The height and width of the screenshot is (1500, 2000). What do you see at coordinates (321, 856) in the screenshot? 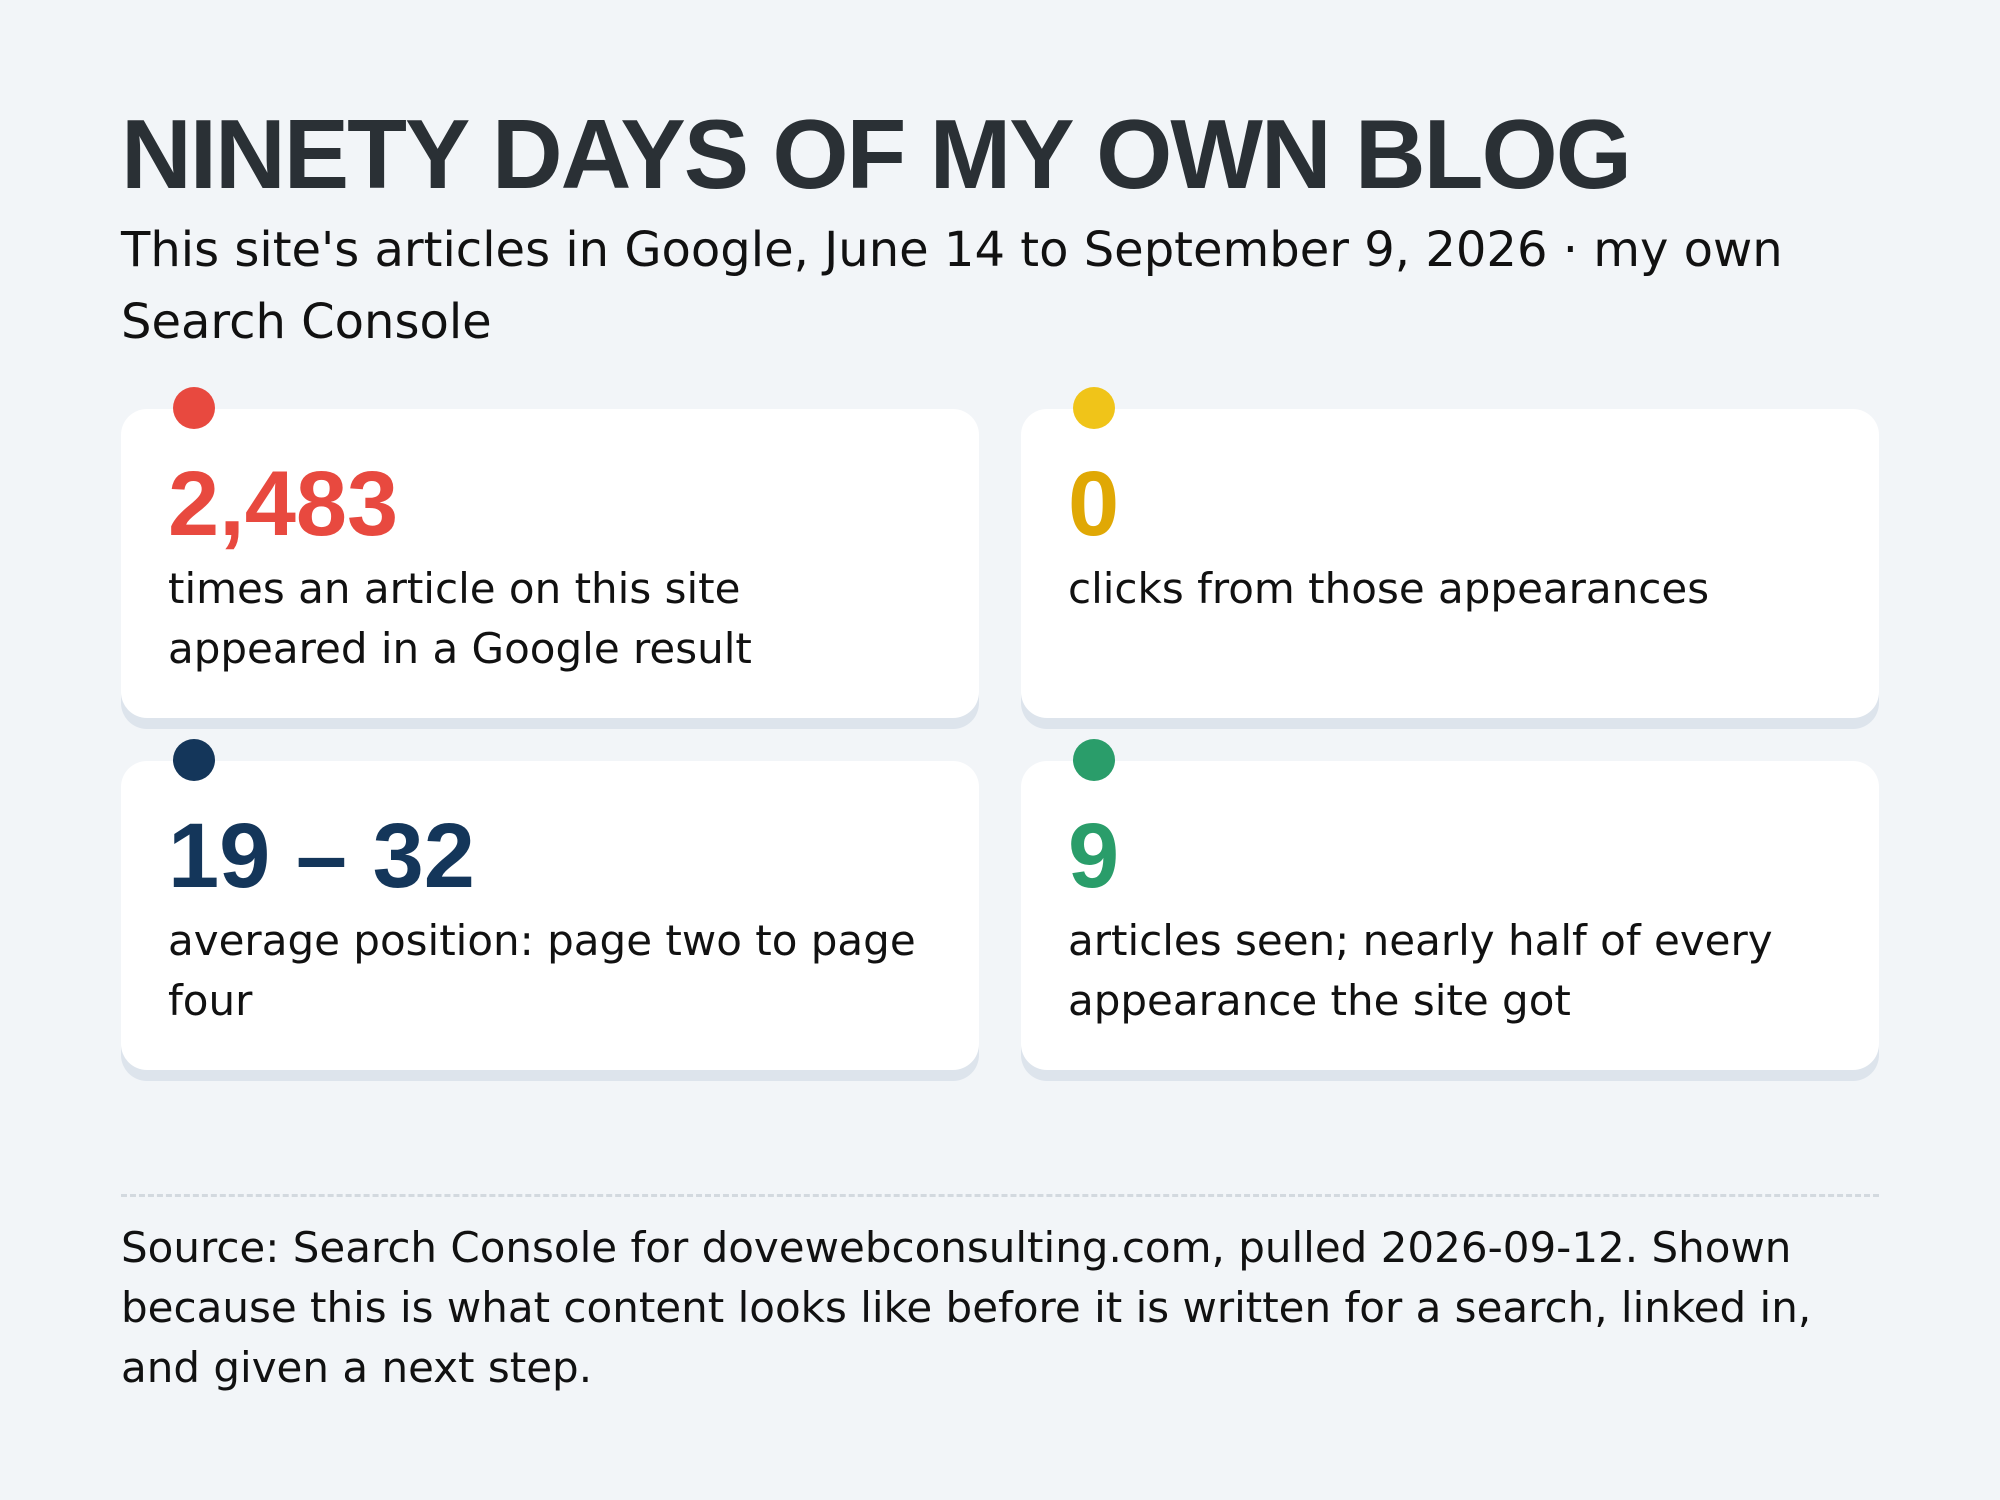
I see `stat-value: 19 – 32` at bounding box center [321, 856].